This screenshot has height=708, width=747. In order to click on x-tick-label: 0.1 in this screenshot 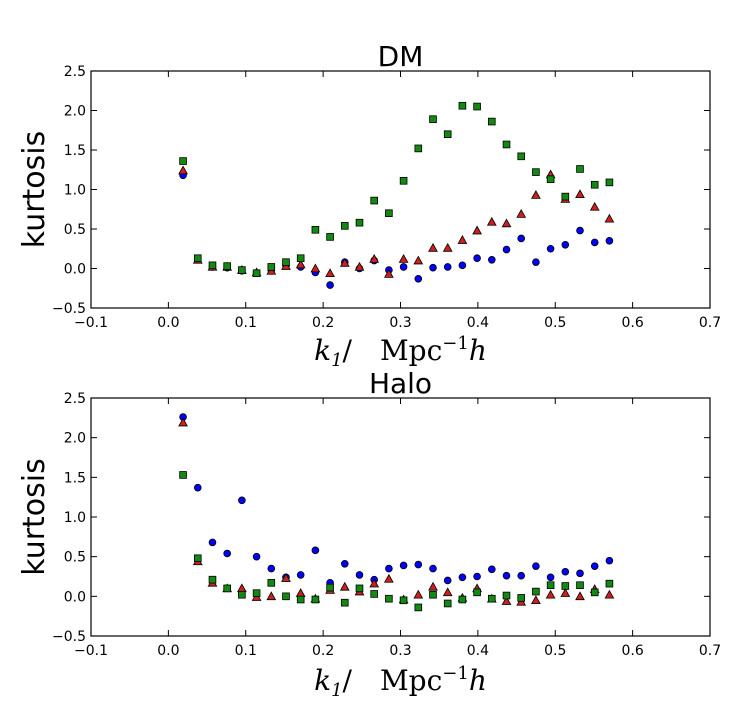, I will do `click(246, 651)`.